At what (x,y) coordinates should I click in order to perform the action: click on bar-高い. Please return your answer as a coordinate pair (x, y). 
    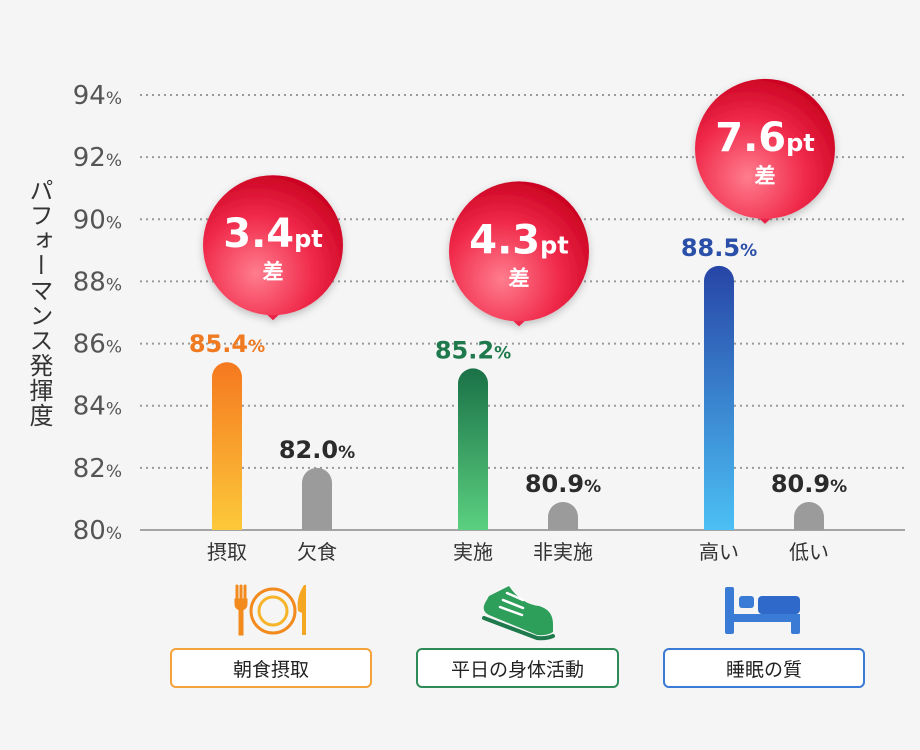
    Looking at the image, I should click on (719, 397).